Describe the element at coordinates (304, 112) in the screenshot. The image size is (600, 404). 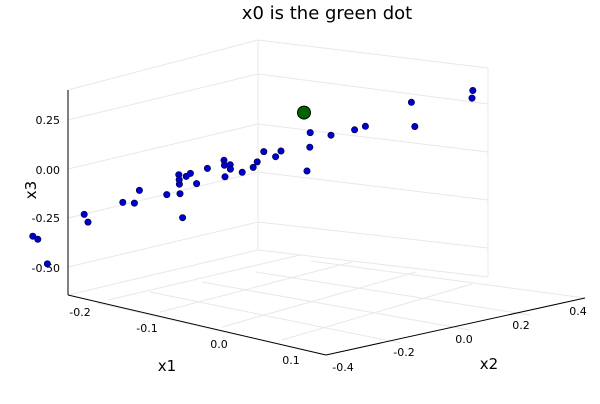
I see `x0-point` at that location.